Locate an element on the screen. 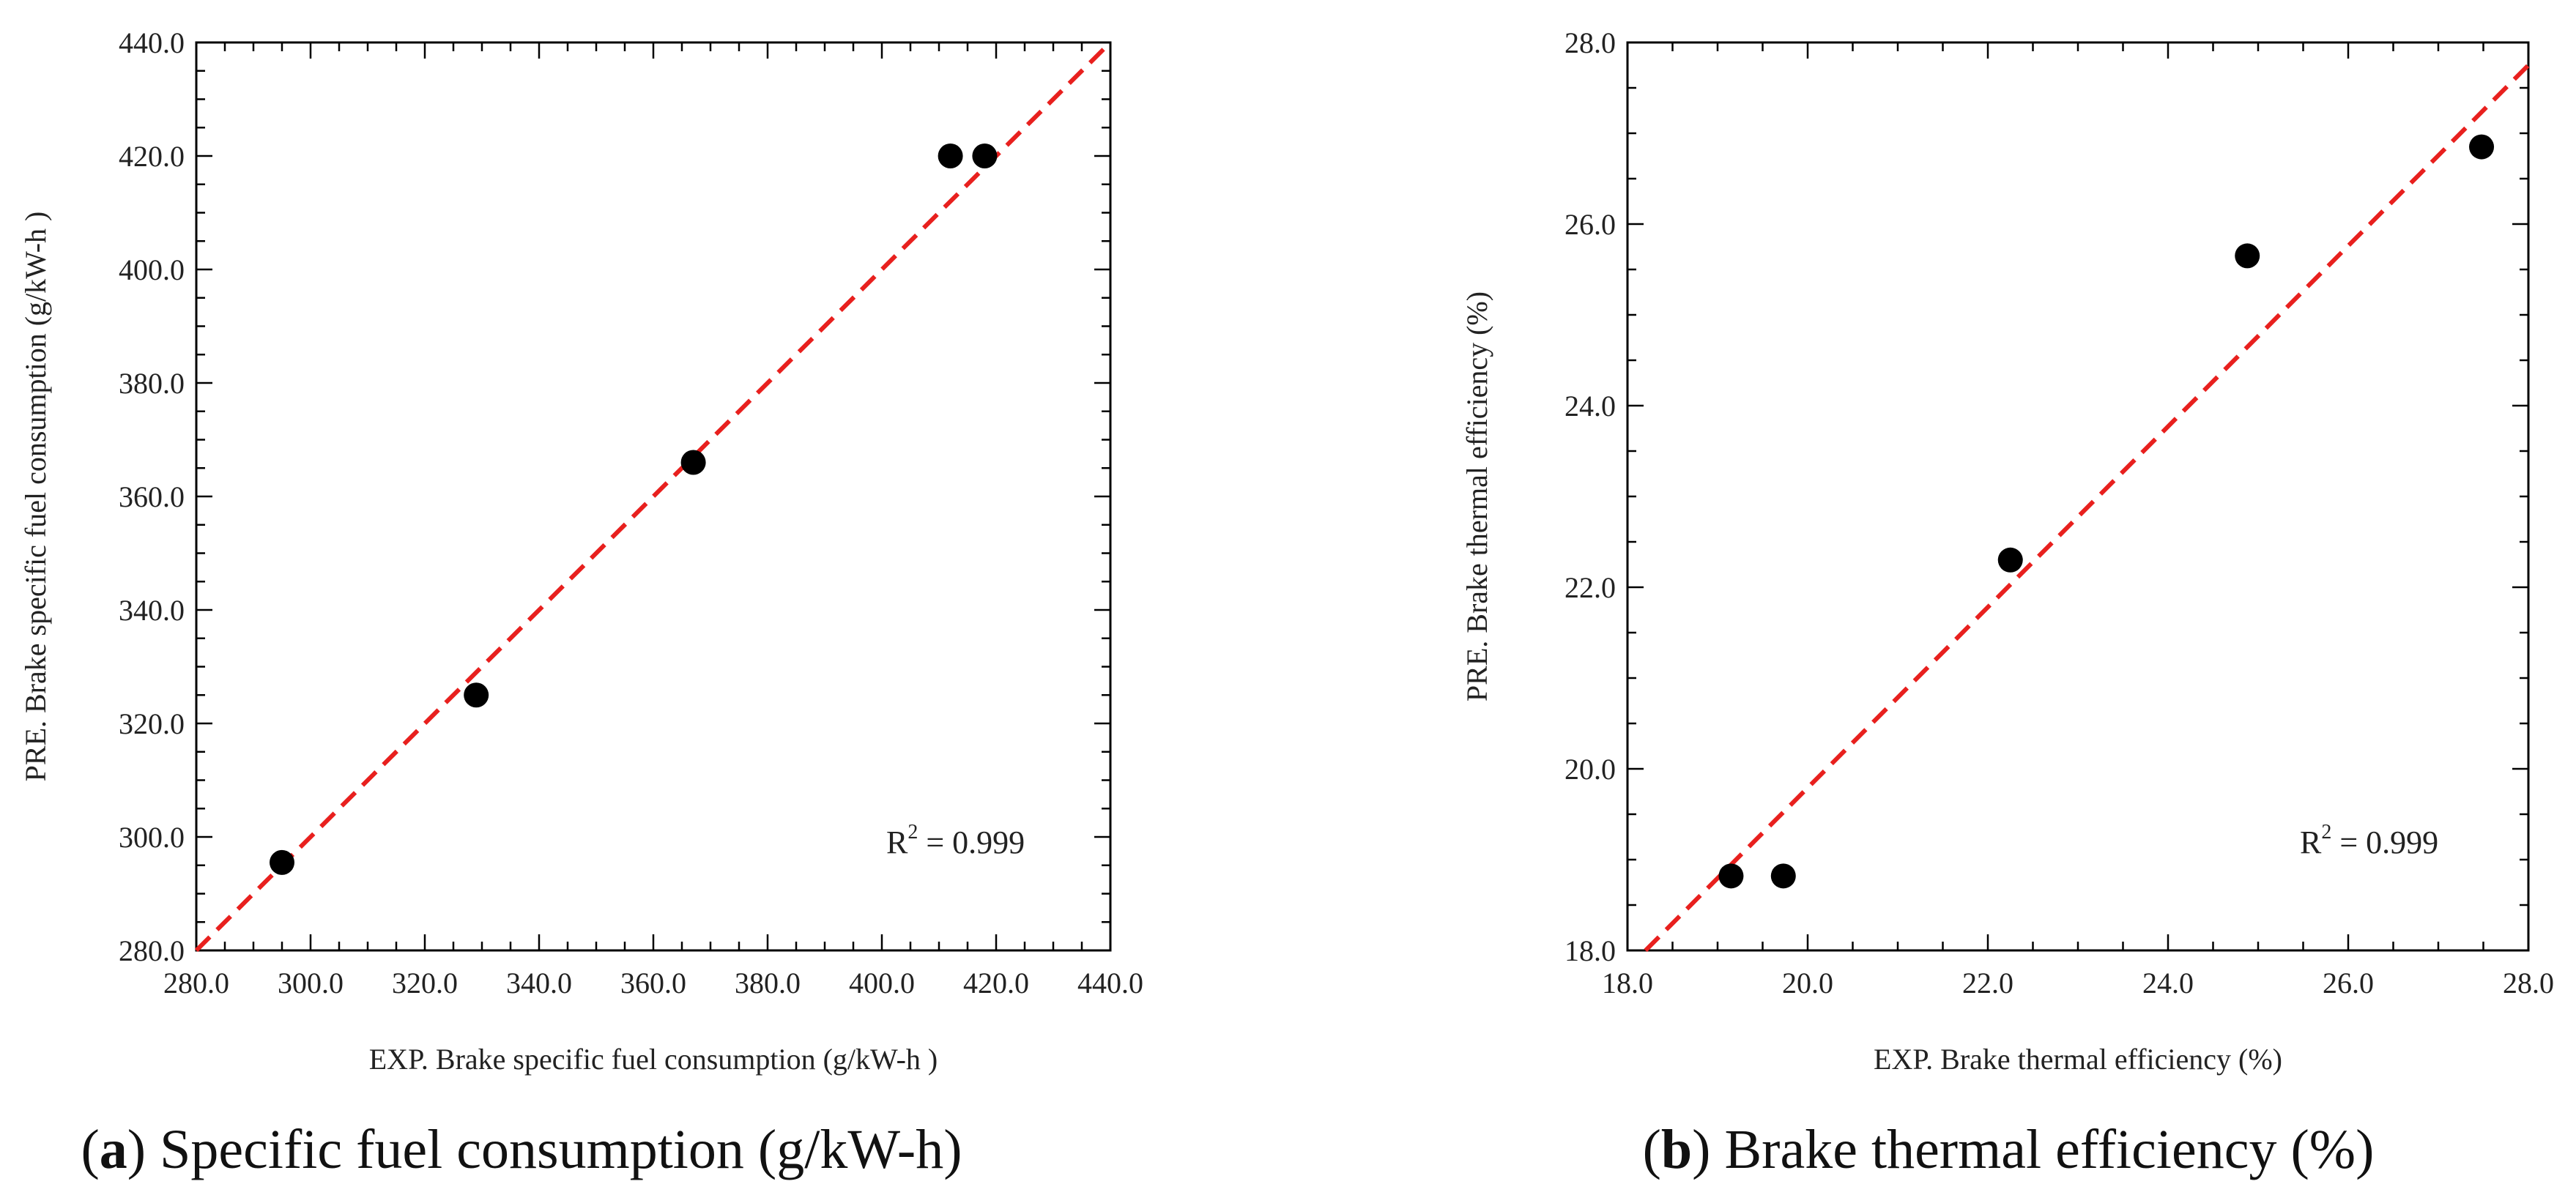 The height and width of the screenshot is (1184, 2576). x-tick-label: 300.0 is located at coordinates (311, 983).